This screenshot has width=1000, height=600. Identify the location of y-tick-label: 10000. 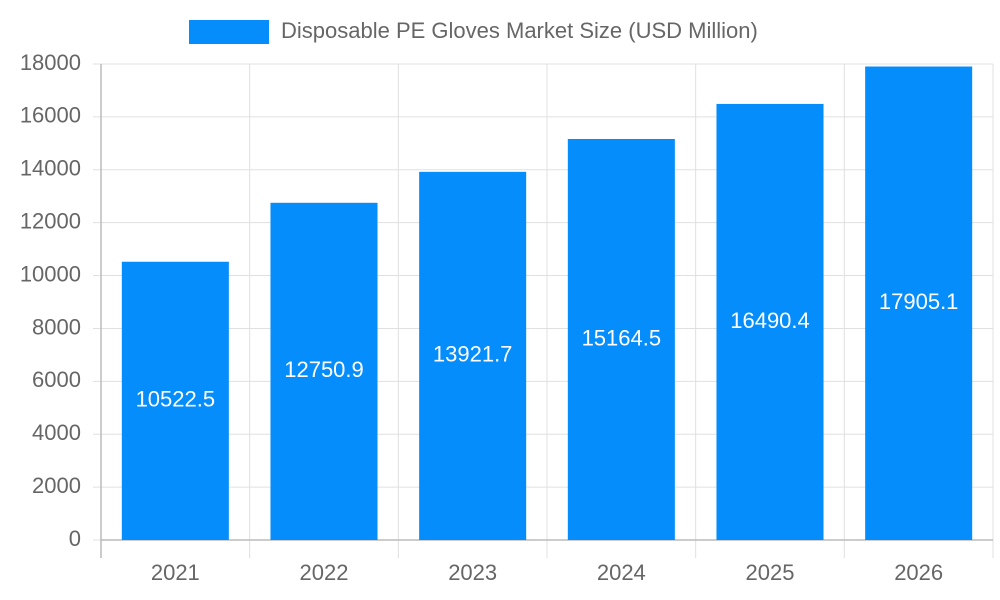
(50, 273).